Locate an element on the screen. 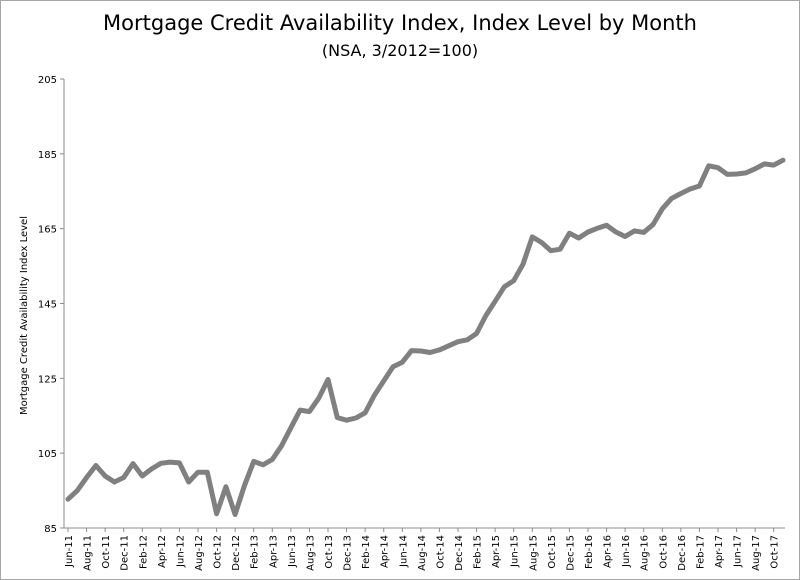  x-tick-label: Aug-15 is located at coordinates (533, 553).